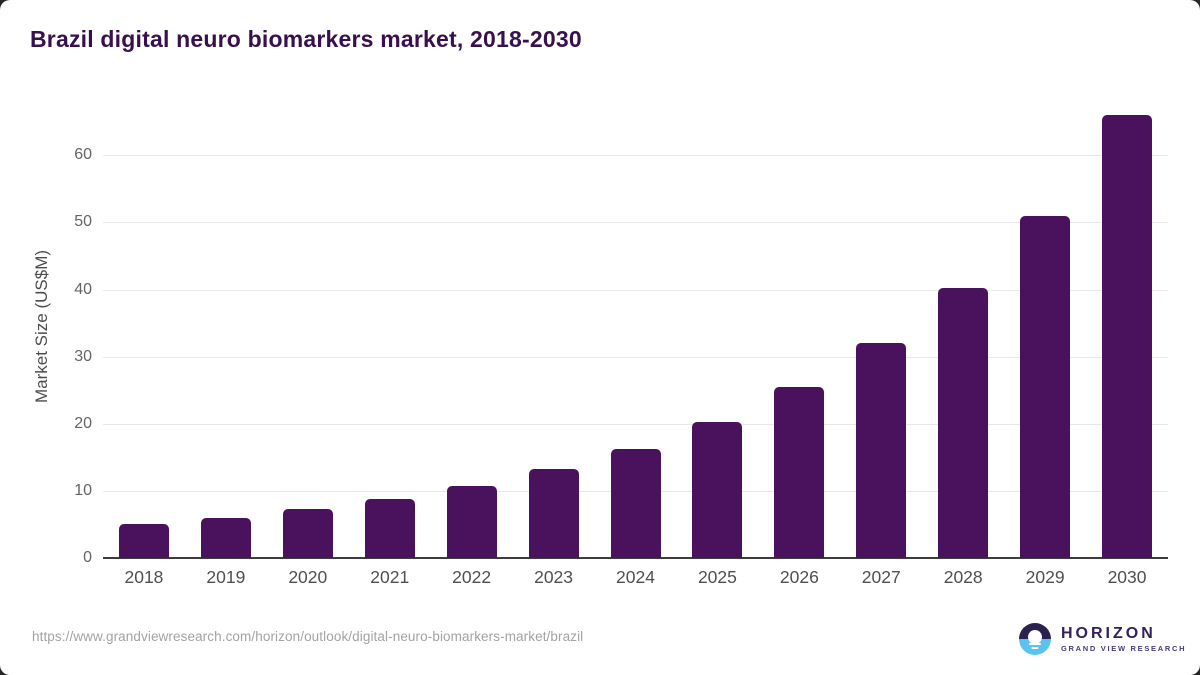  I want to click on y-tick-label-50: 50, so click(83, 222).